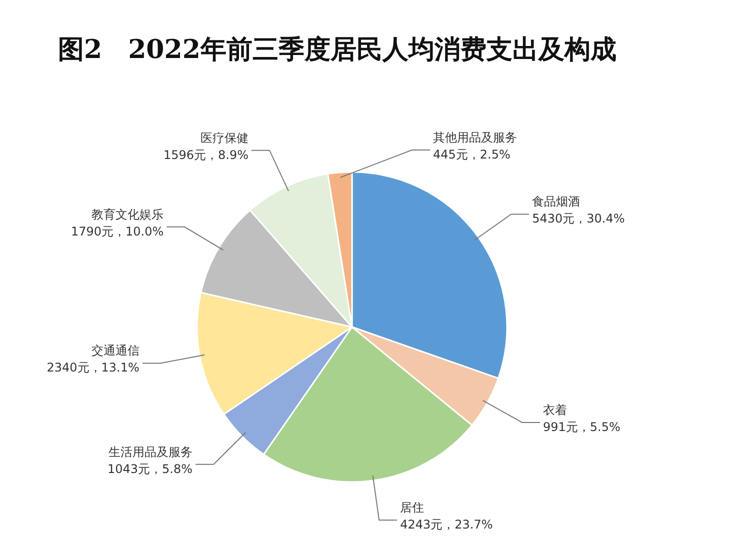  What do you see at coordinates (412, 507) in the screenshot?
I see `slice-label: 居住` at bounding box center [412, 507].